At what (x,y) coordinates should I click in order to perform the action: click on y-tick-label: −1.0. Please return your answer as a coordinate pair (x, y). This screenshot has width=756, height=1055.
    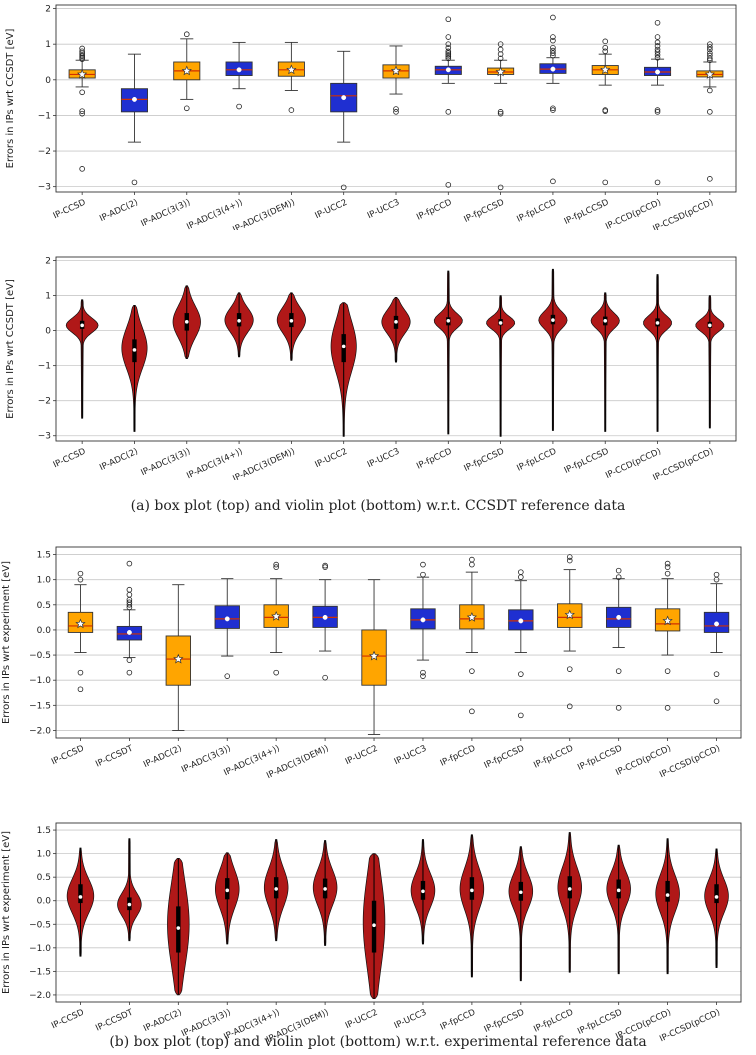
    Looking at the image, I should click on (40, 681).